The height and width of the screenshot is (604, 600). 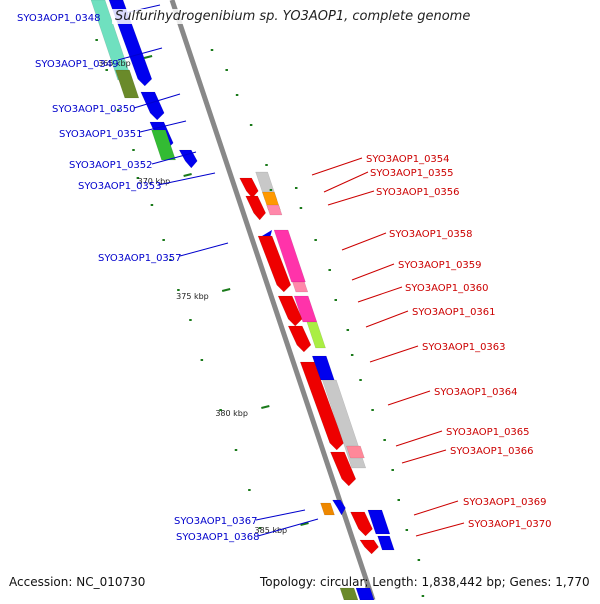 What do you see at coordinates (111, 165) in the screenshot?
I see `gene-label-left: SYO3AOP1_0352` at bounding box center [111, 165].